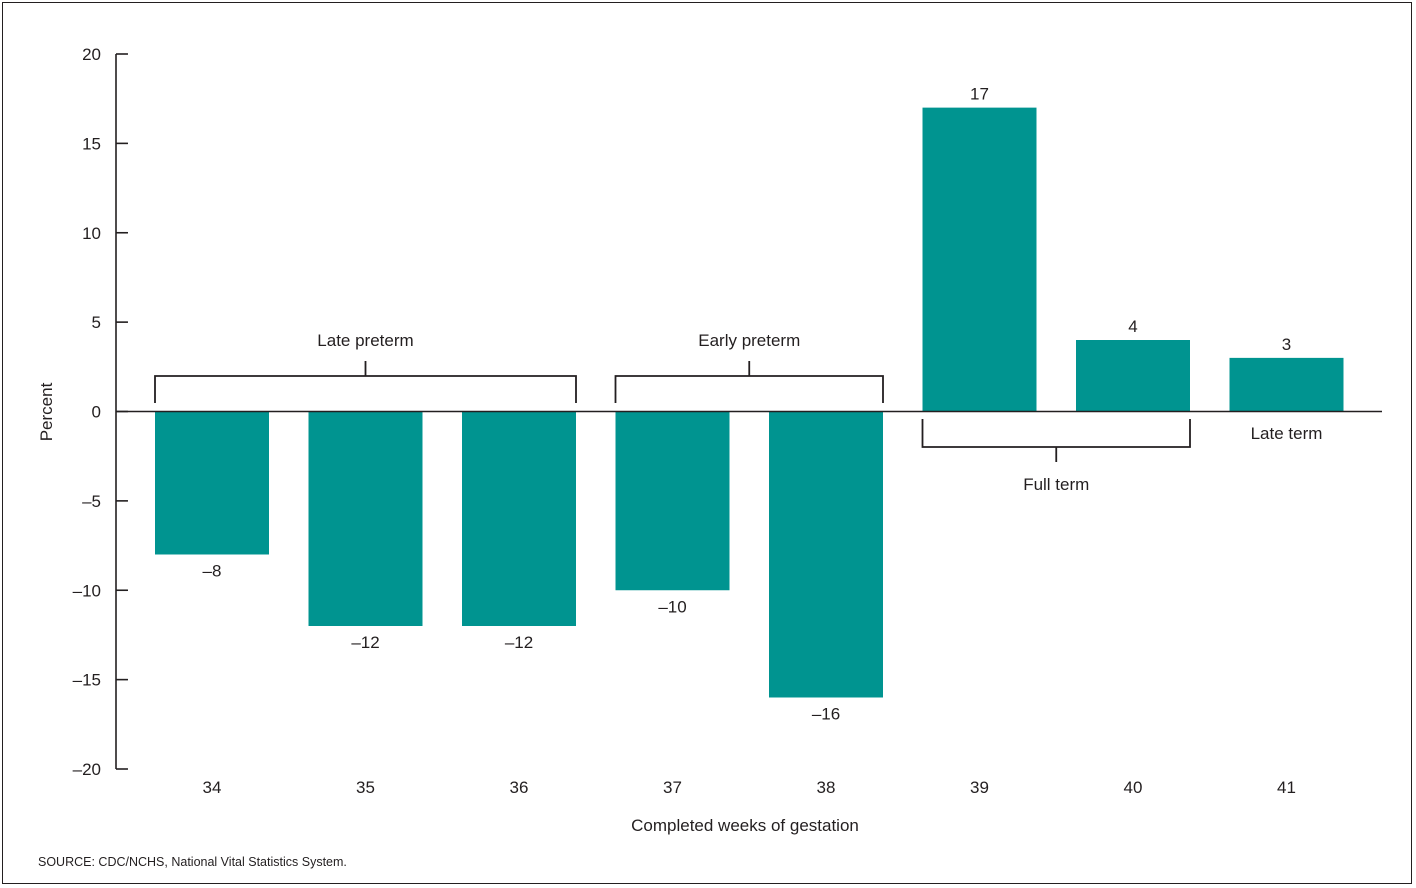 The width and height of the screenshot is (1416, 888). I want to click on bar-value-label: –16, so click(826, 714).